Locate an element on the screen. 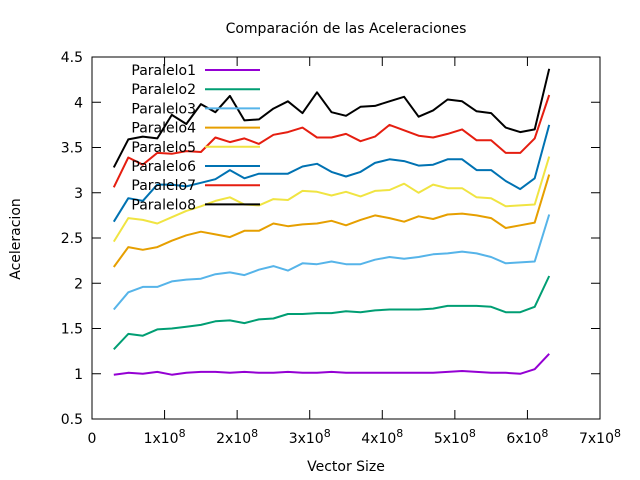 Image resolution: width=640 pixels, height=480 pixels. y-tick-label: 0.5 is located at coordinates (72, 420).